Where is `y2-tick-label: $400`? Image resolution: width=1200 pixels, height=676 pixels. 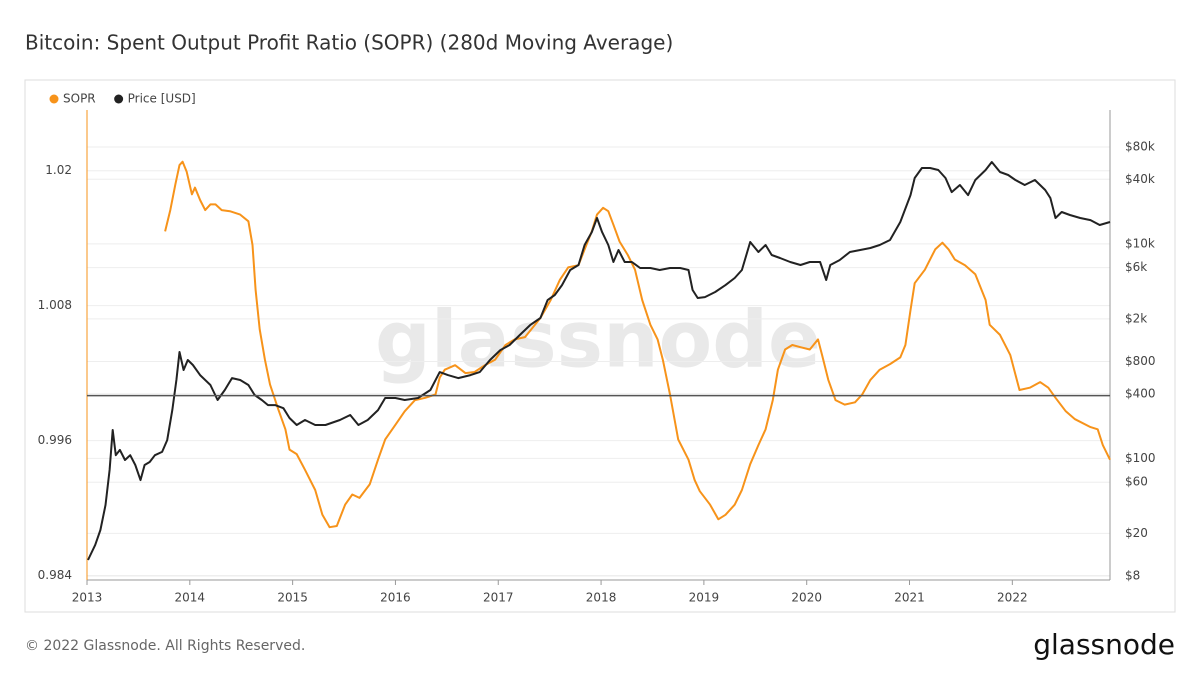
y2-tick-label: $400 is located at coordinates (1140, 393).